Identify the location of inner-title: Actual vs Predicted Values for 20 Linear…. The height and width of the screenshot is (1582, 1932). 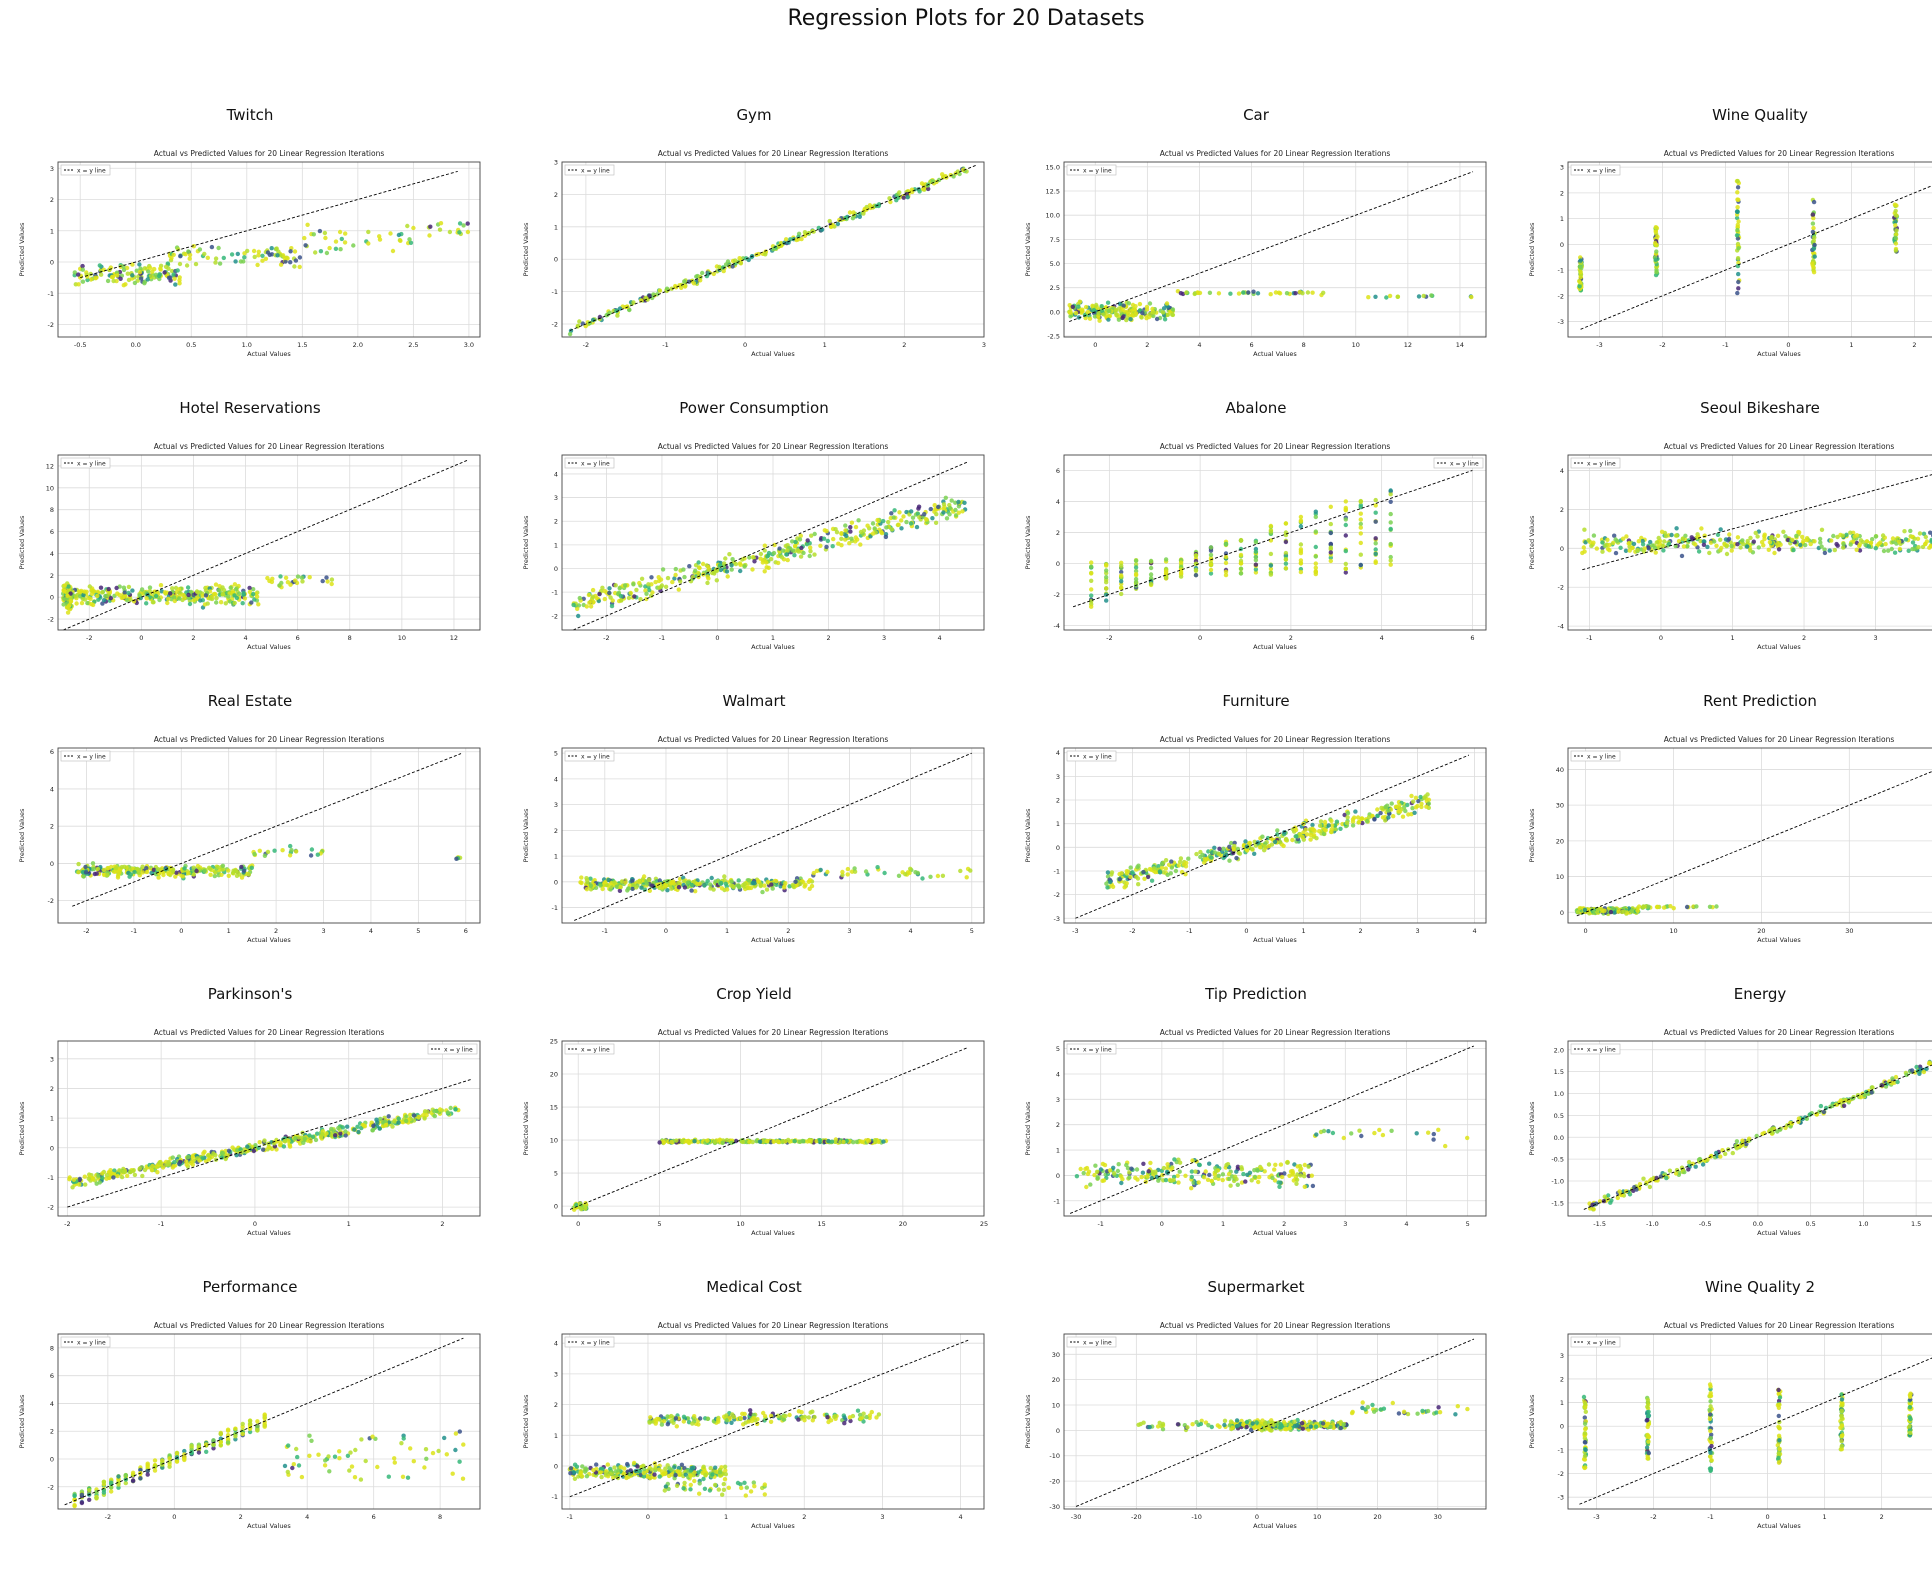
(773, 1032).